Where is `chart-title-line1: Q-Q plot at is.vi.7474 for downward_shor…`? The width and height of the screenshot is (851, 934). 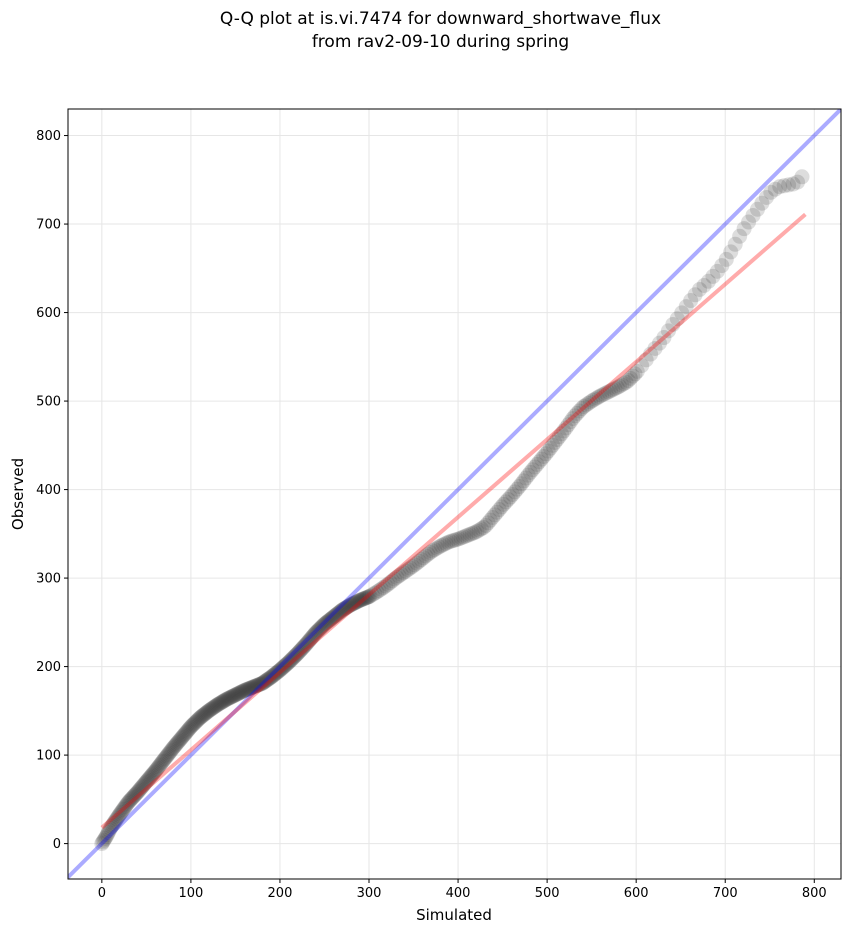
chart-title-line1: Q-Q plot at is.vi.7474 for downward_shor… is located at coordinates (440, 19).